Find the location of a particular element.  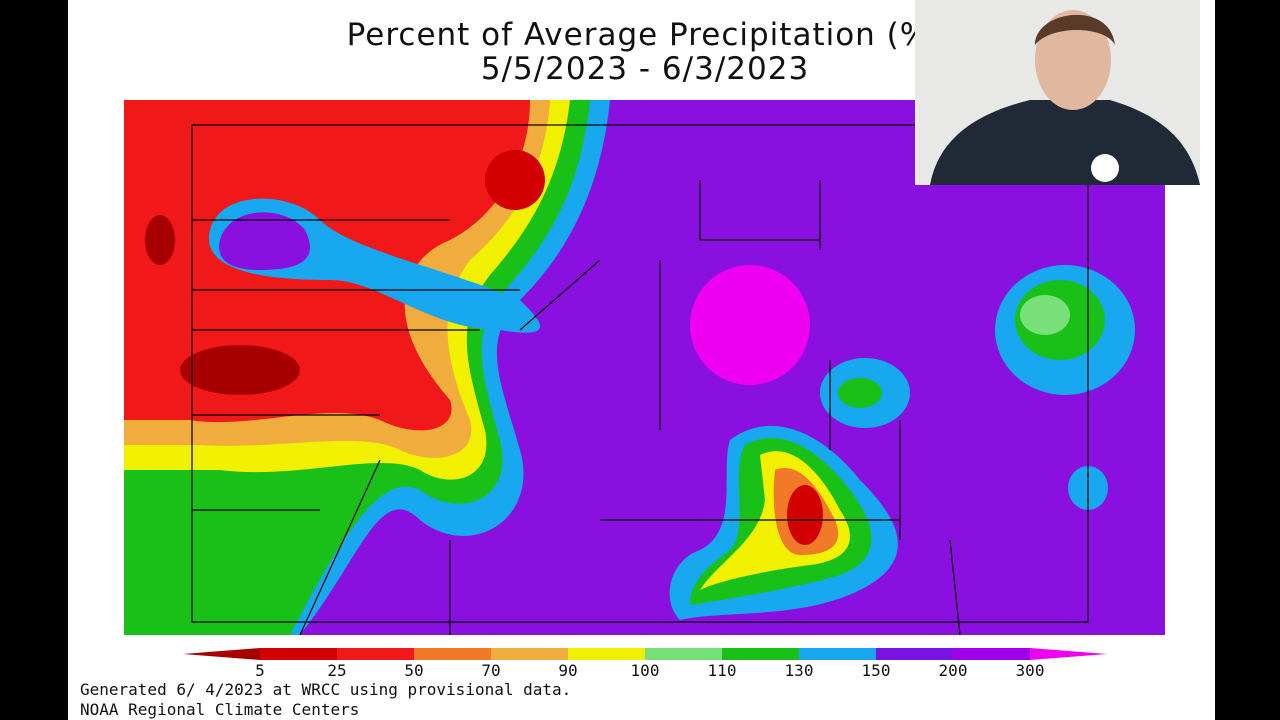

legend-label: 100 is located at coordinates (645, 670).